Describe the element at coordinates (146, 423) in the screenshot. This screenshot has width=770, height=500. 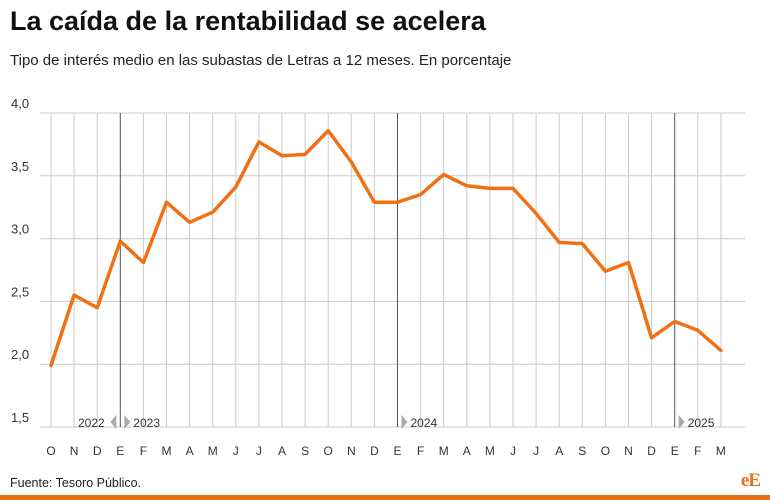
I see `year-label: 2023` at that location.